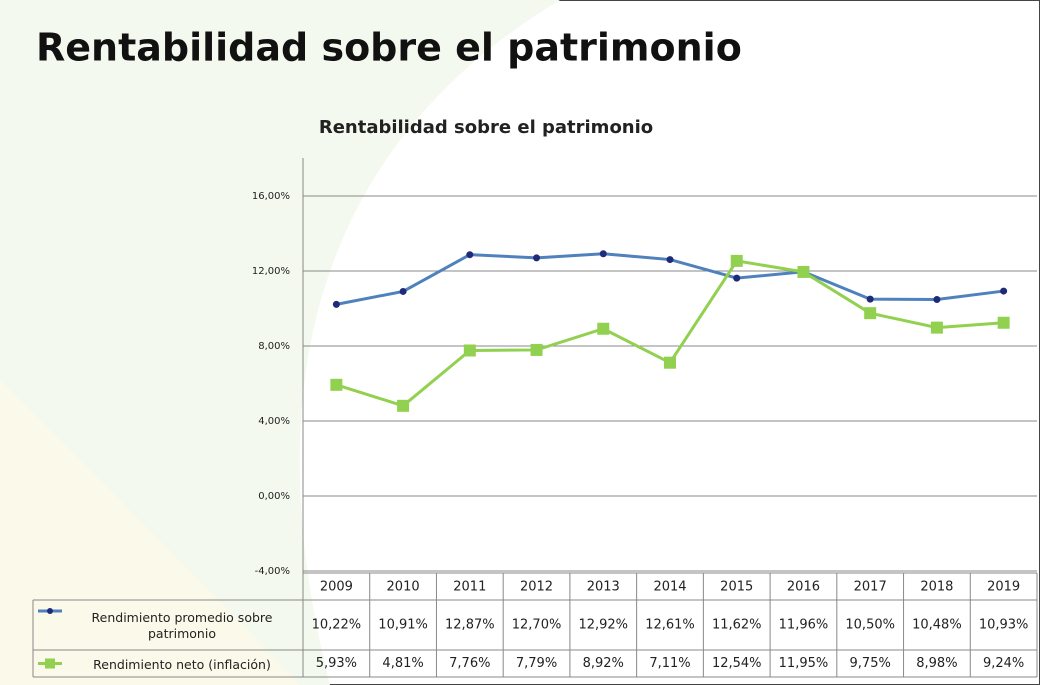 The image size is (1040, 685). I want to click on data-label: 12,92%, so click(603, 625).